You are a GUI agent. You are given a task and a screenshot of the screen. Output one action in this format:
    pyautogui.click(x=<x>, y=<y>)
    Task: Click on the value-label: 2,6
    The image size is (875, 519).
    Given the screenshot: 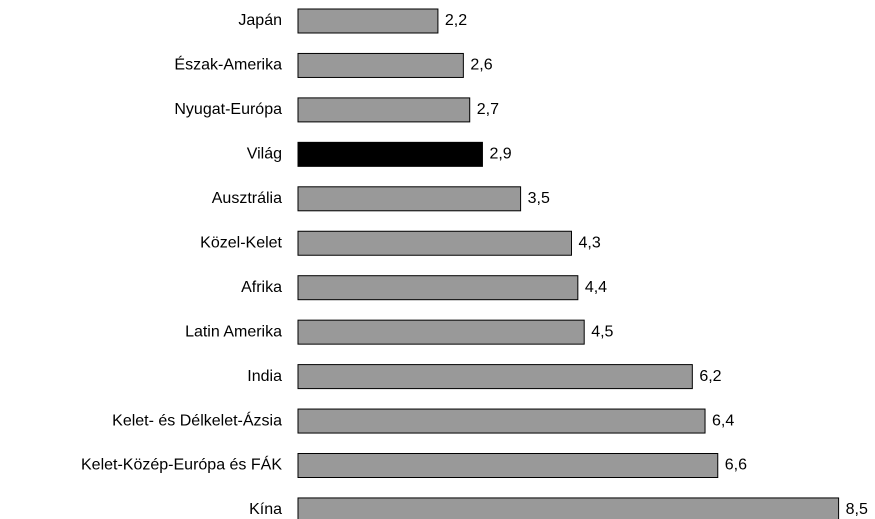 What is the action you would take?
    pyautogui.click(x=481, y=65)
    